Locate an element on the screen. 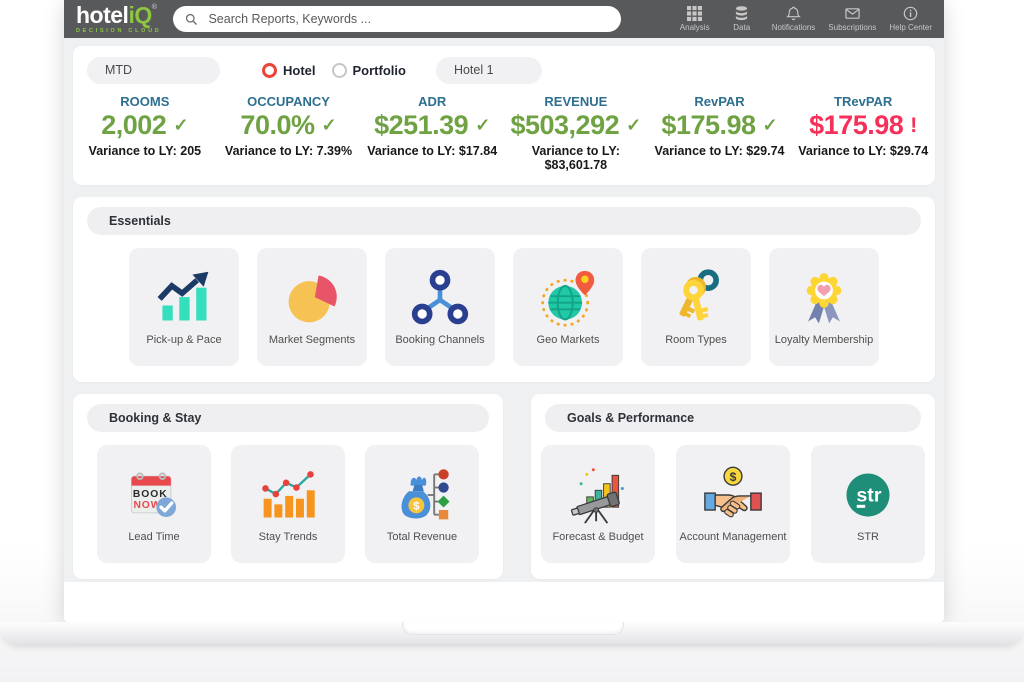 This screenshot has height=682, width=1024. nav-item-label: Notifications is located at coordinates (793, 27).